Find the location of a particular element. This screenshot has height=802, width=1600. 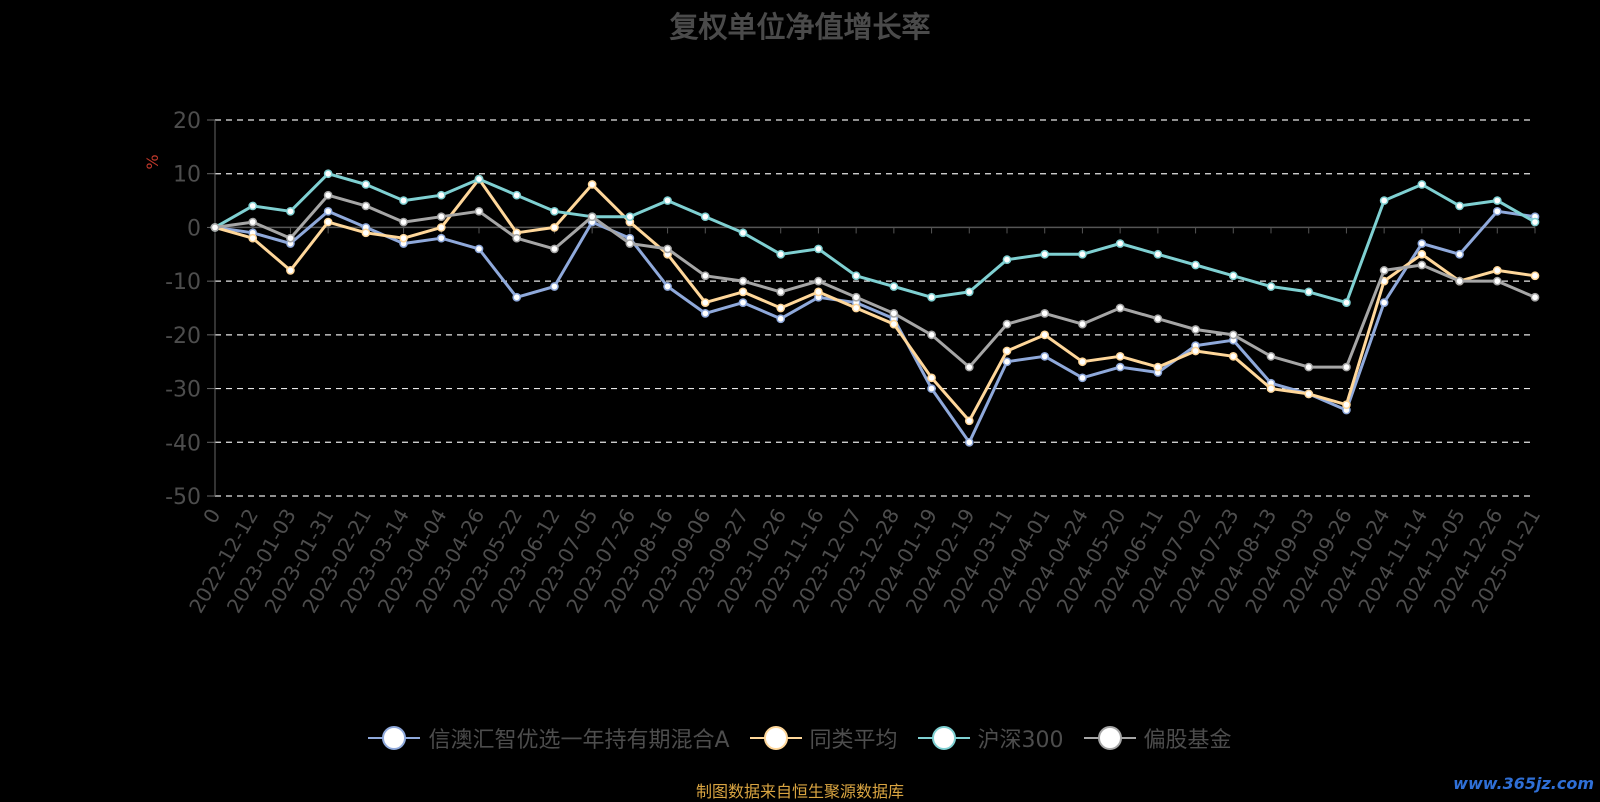

legend-item-series-1: 信澳汇智优选一年持有期混合A is located at coordinates (549, 738).